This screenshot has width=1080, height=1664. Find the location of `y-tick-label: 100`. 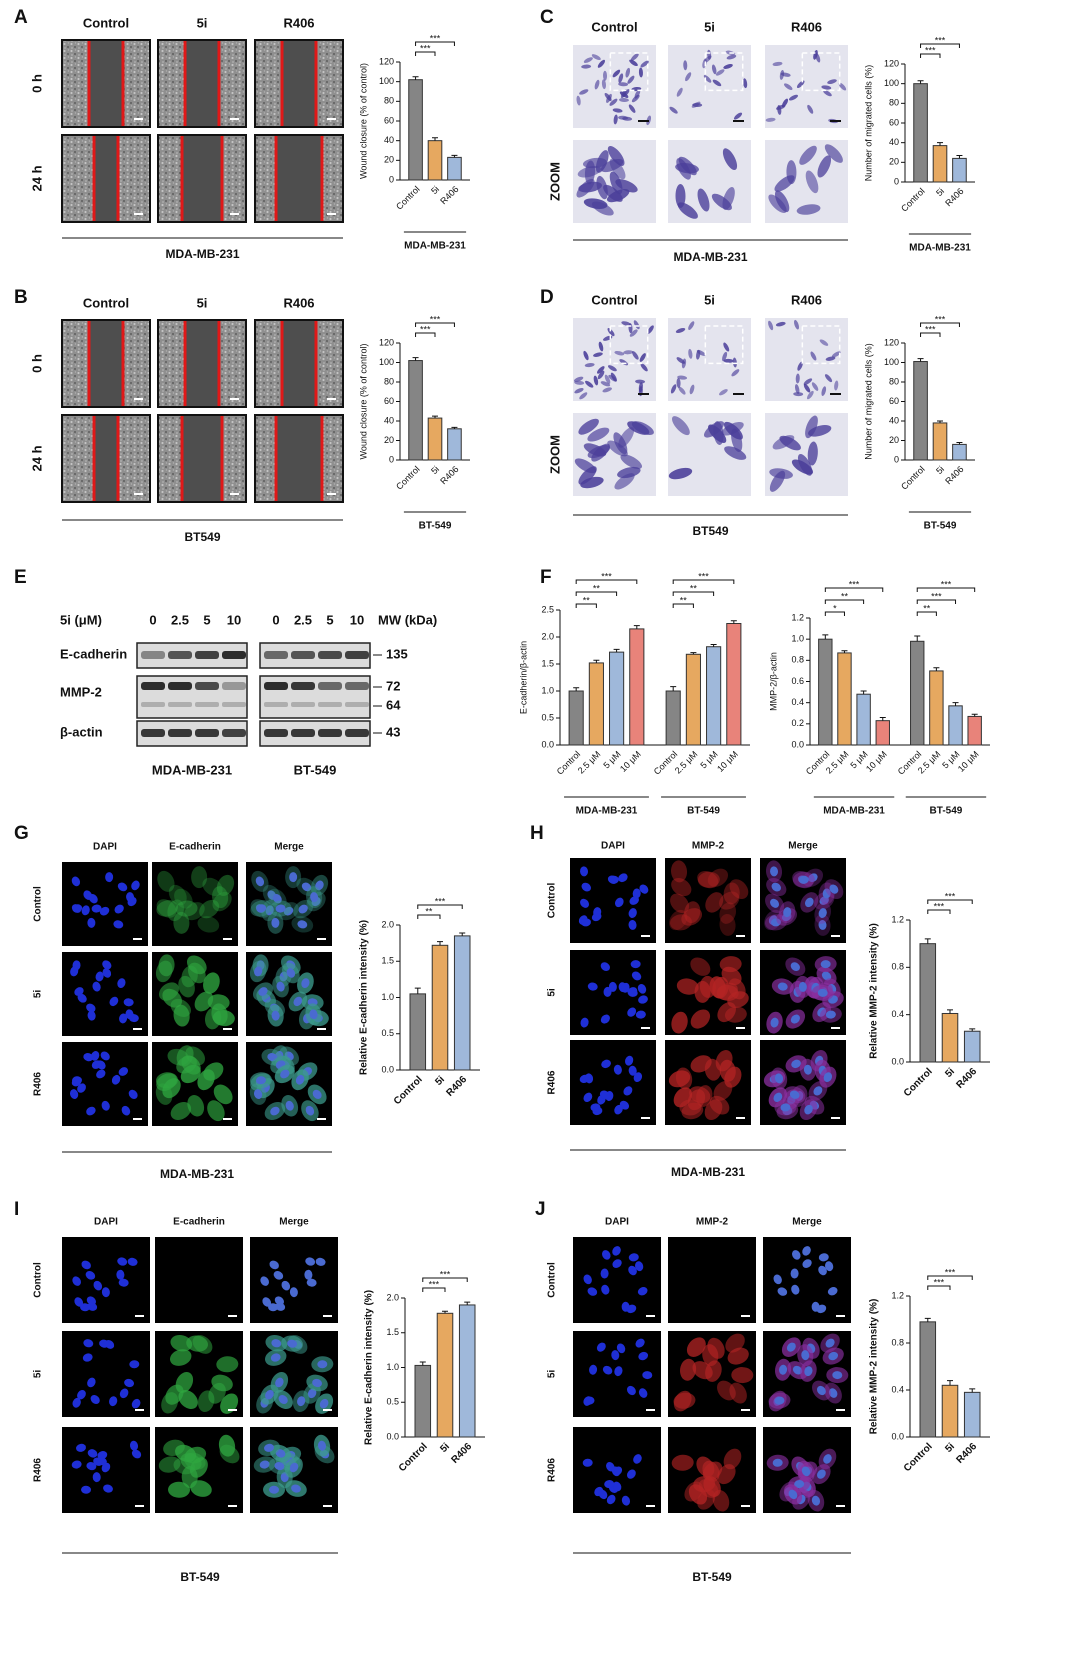

y-tick-label: 100 is located at coordinates (891, 362).